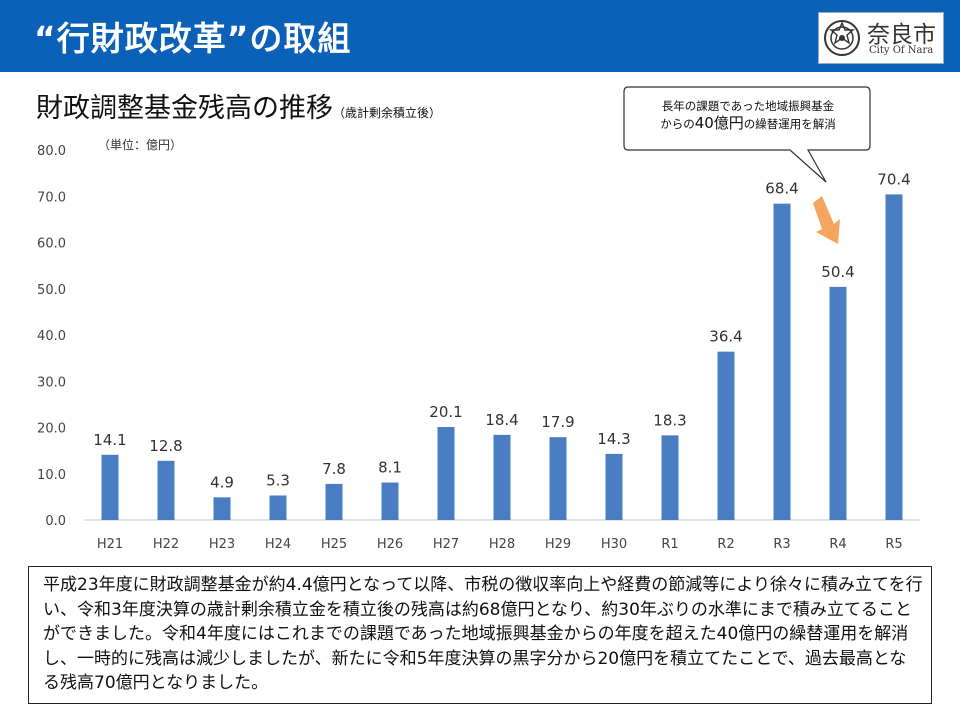  What do you see at coordinates (789, 124) in the screenshot?
I see `callout-line-2-post: の繰替運用を解消` at bounding box center [789, 124].